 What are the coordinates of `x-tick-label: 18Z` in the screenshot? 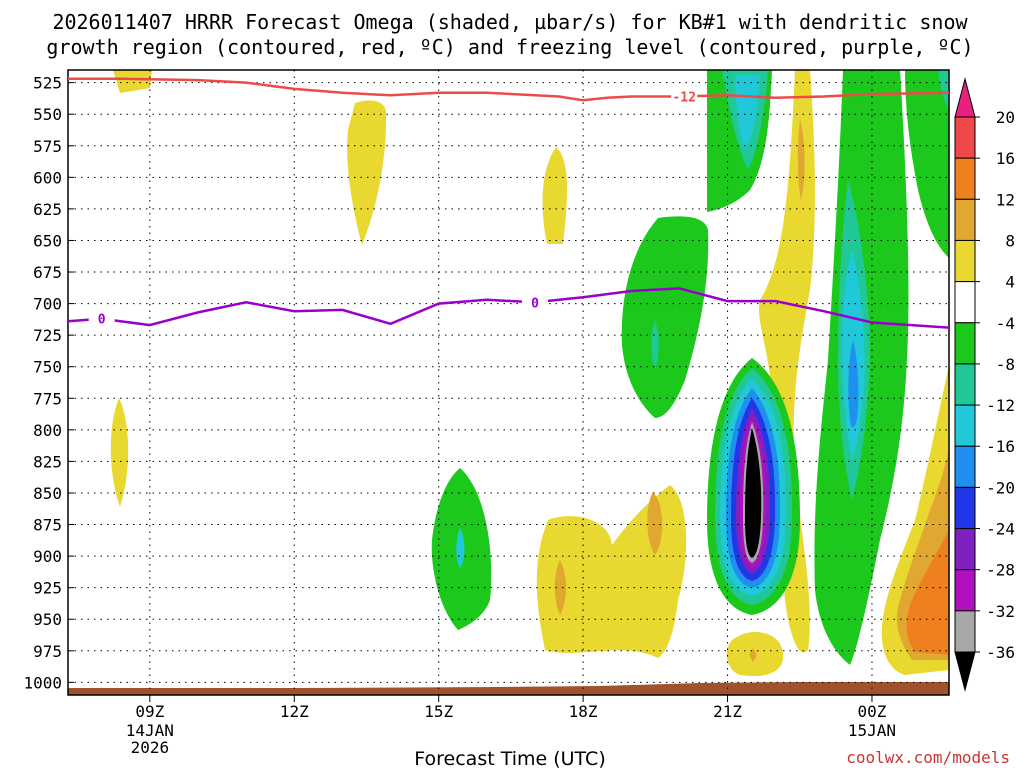 It's located at (583, 711).